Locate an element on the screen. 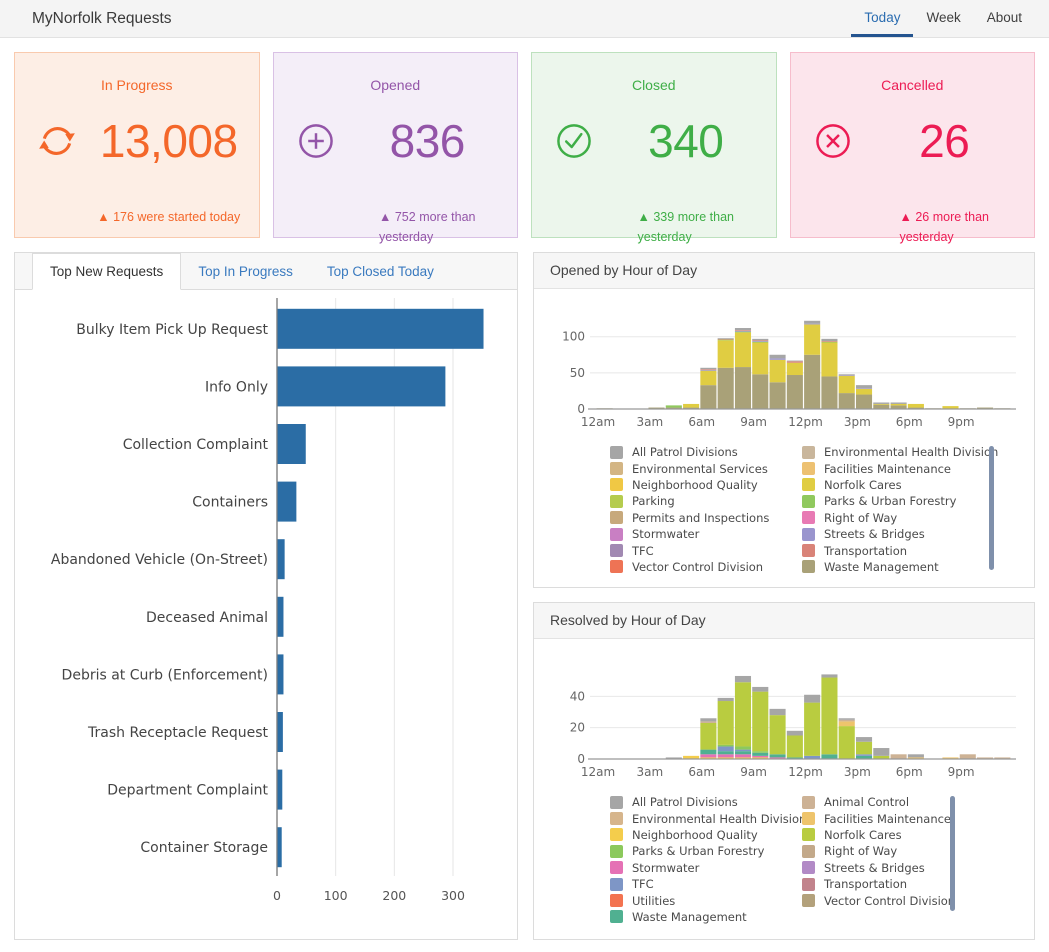 The width and height of the screenshot is (1049, 952). tab-top-new-requests: Top New Requests is located at coordinates (107, 271).